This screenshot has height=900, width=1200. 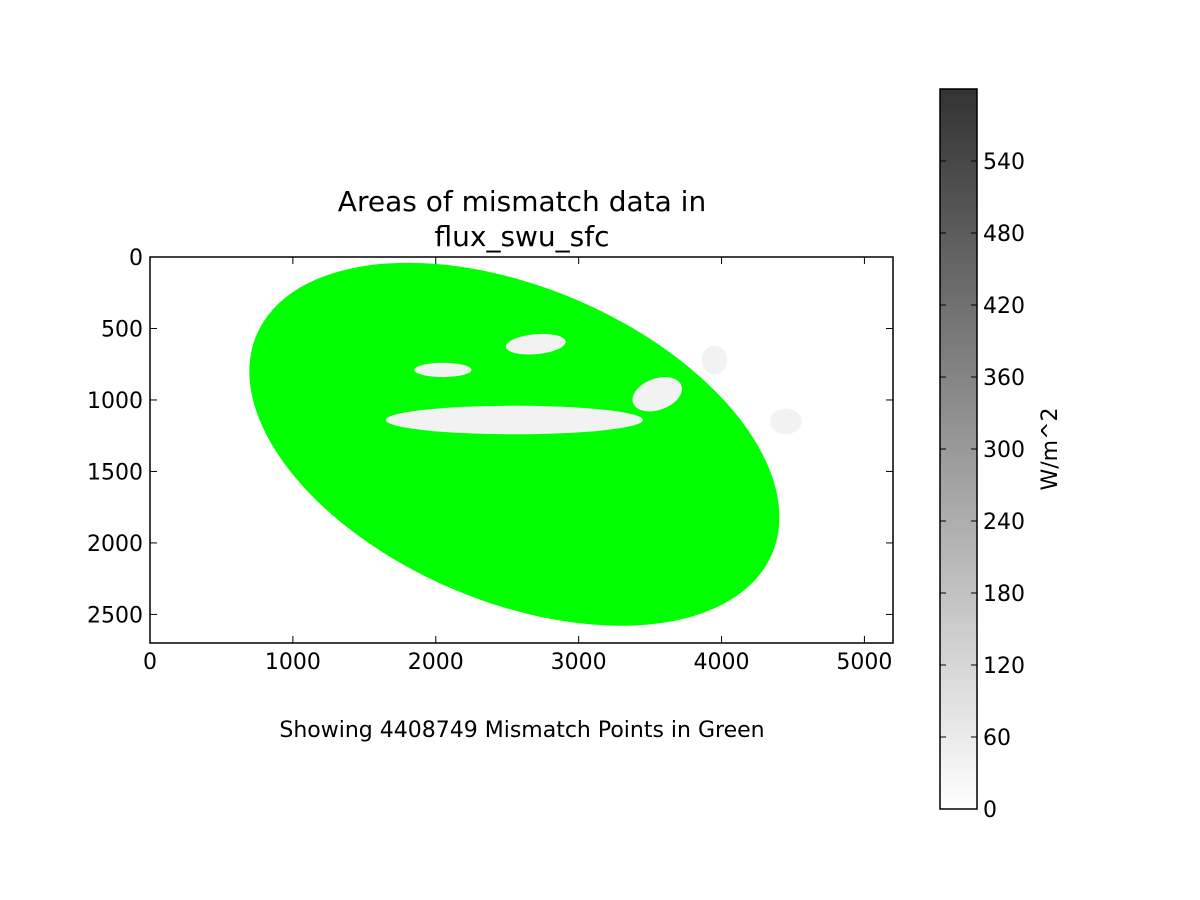 I want to click on colorbar-label: W/m^2, so click(x=1050, y=448).